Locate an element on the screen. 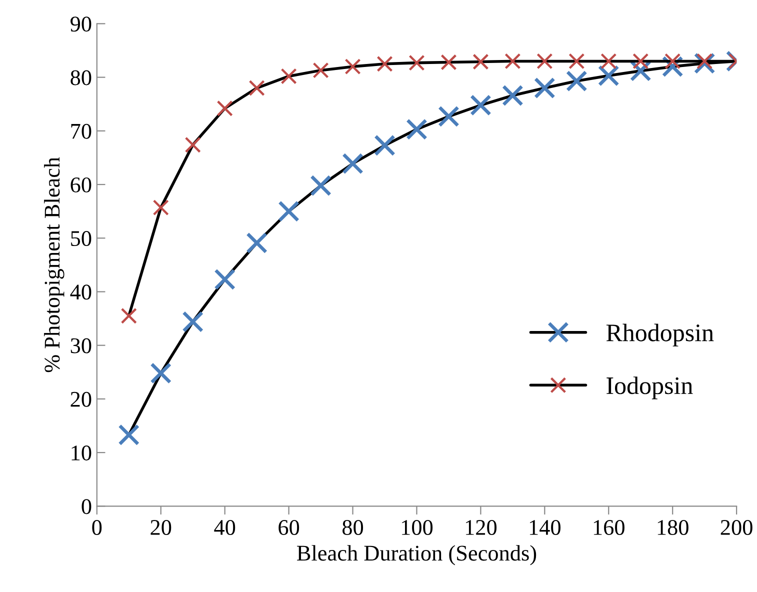  x-axis-title: Bleach Duration (Seconds) is located at coordinates (416, 555).